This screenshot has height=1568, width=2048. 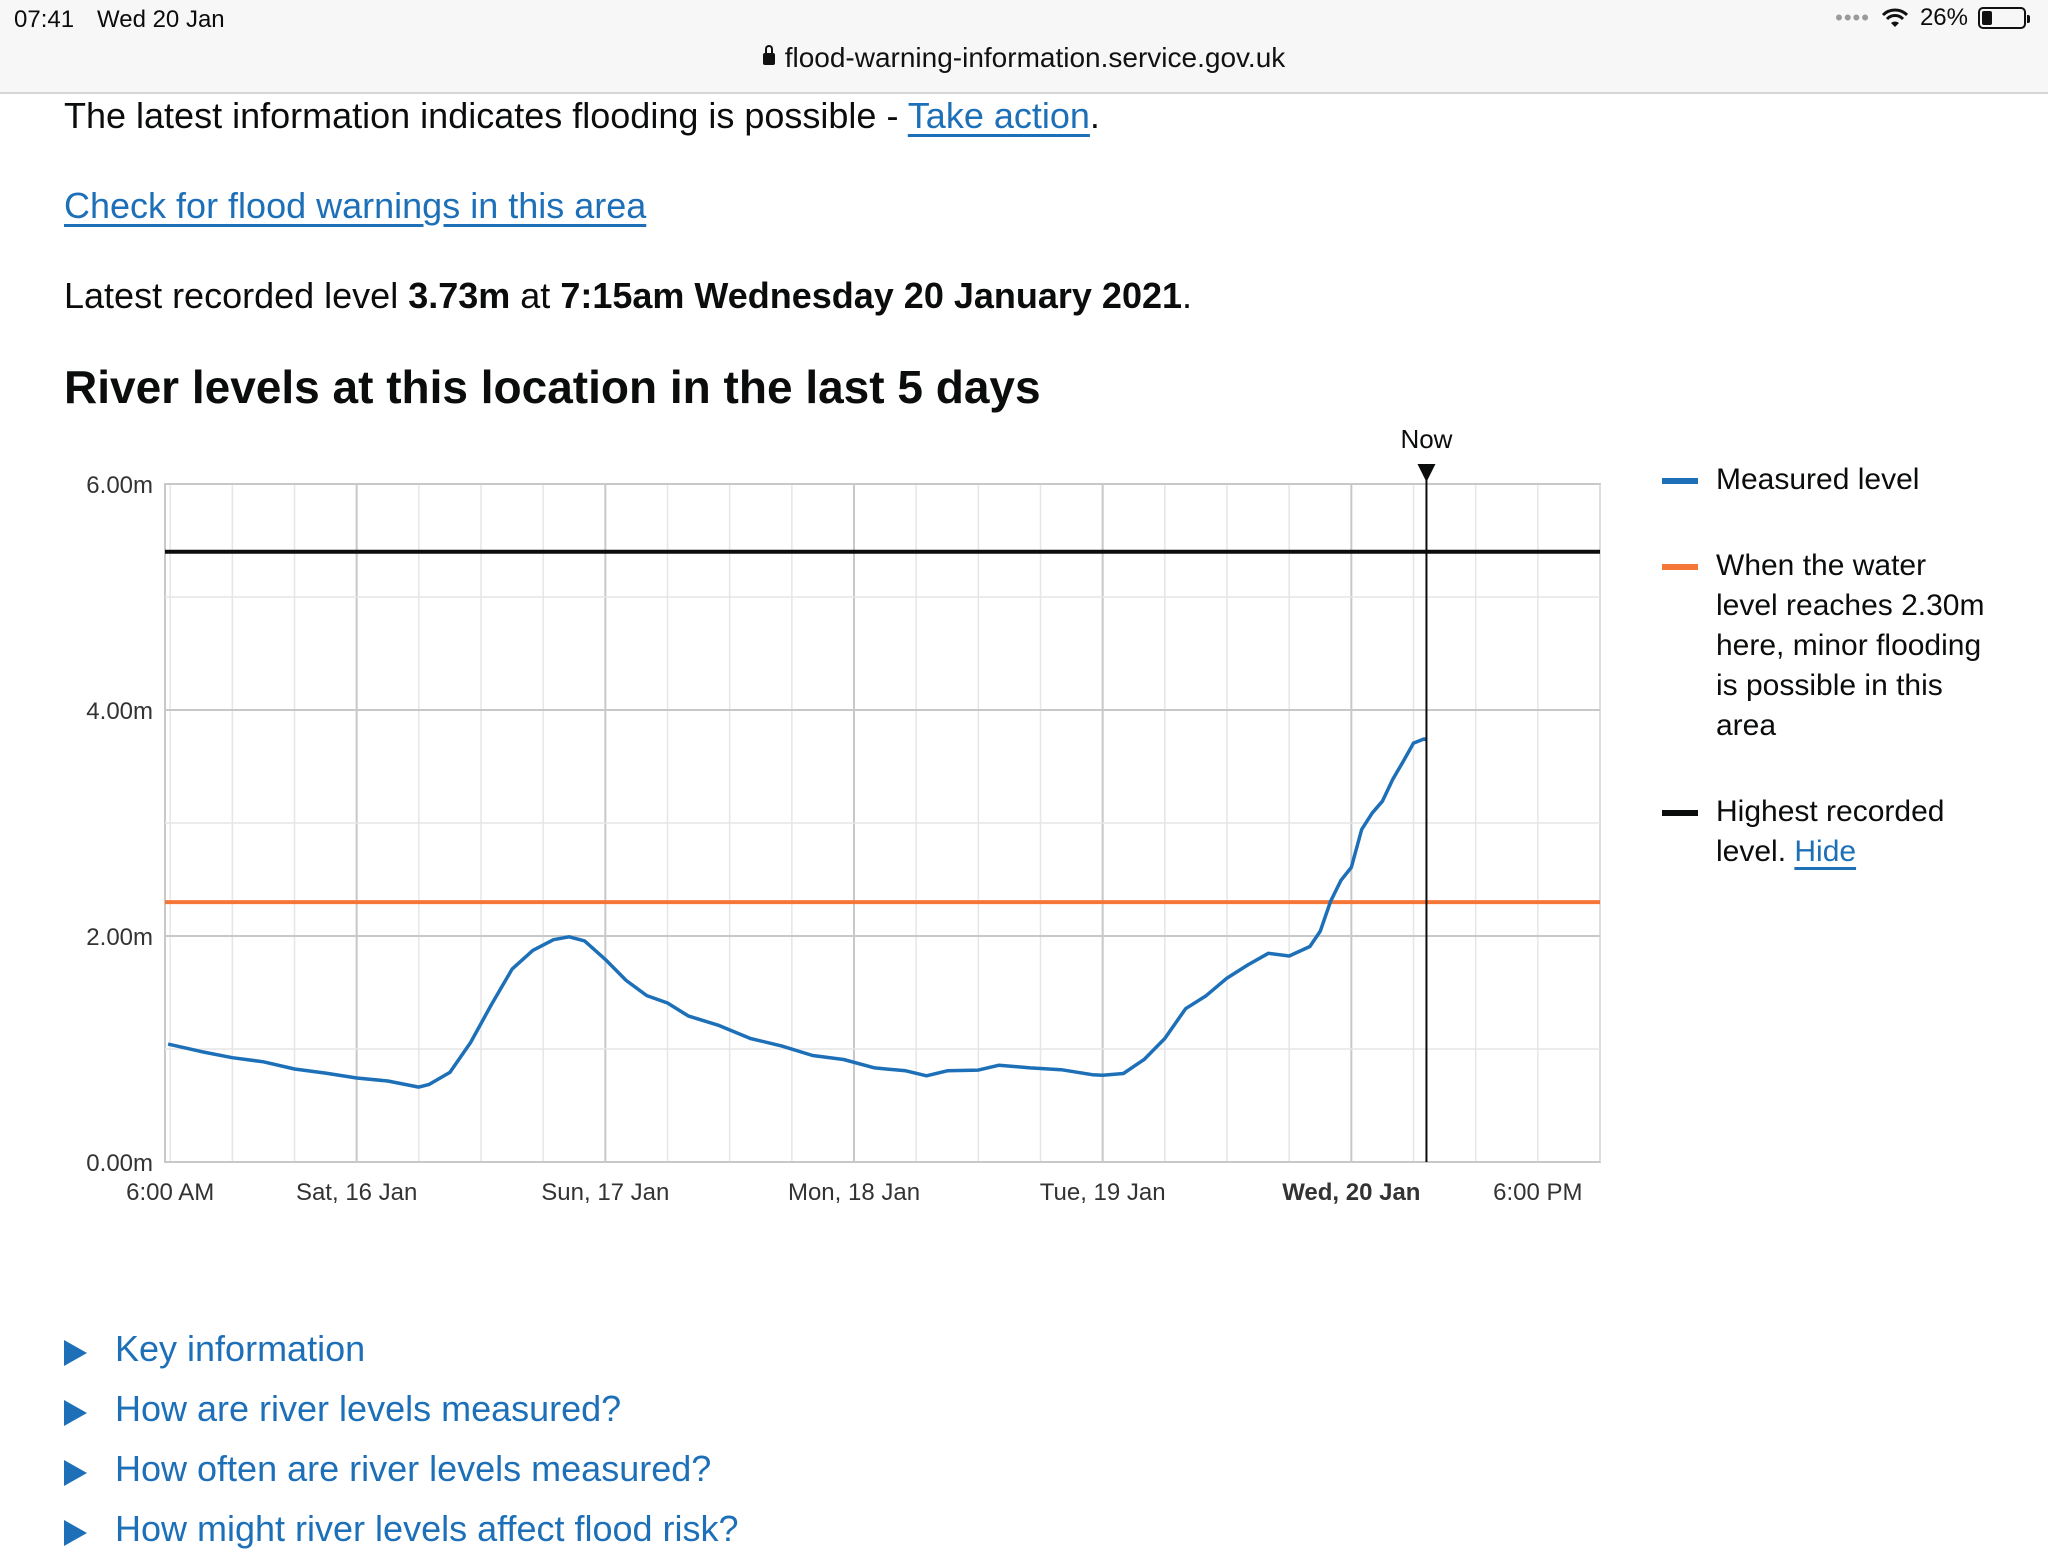 What do you see at coordinates (161, 19) in the screenshot?
I see `status-date: Wed 20 Jan` at bounding box center [161, 19].